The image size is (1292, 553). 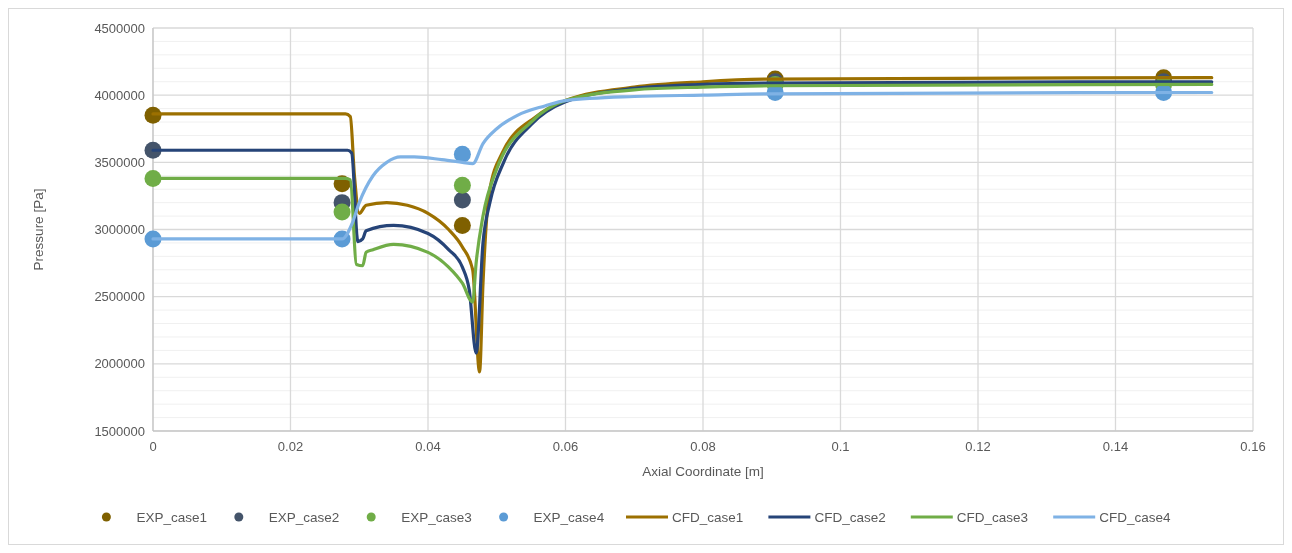 What do you see at coordinates (850, 517) in the screenshot?
I see `legend-label: CFD_case2` at bounding box center [850, 517].